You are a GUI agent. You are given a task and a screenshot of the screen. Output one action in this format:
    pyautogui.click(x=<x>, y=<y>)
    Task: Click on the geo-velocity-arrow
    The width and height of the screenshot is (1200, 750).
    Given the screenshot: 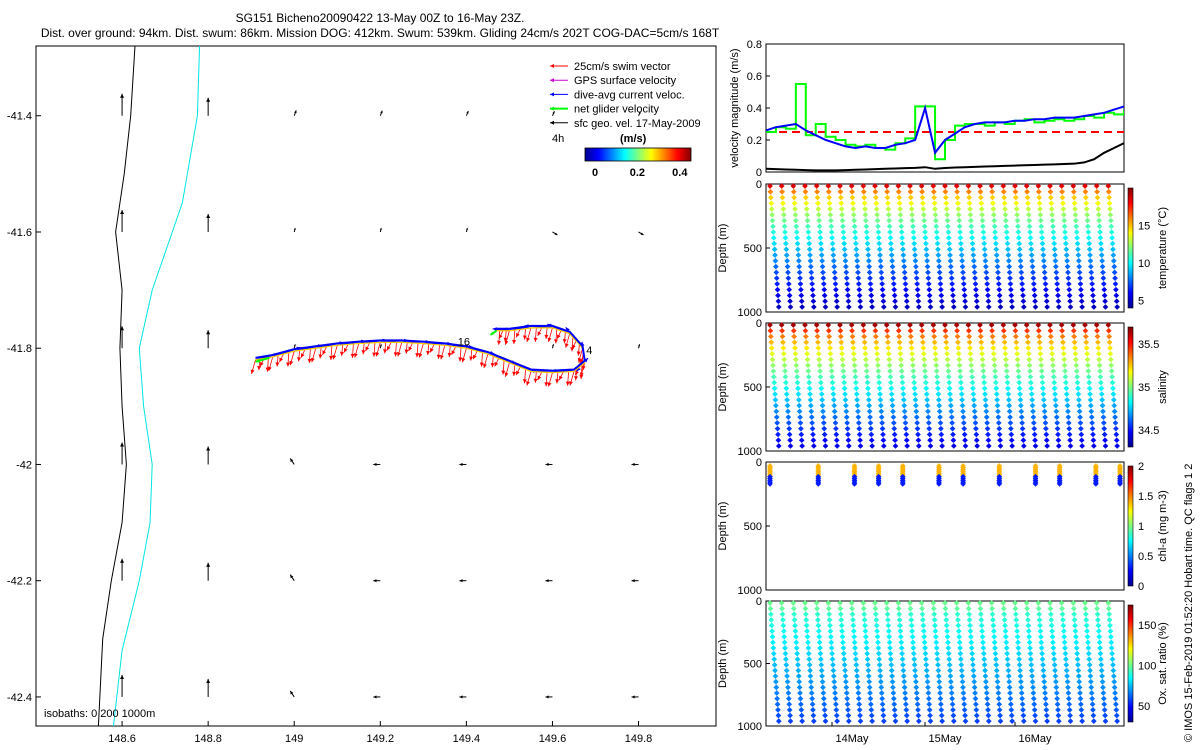 What is the action you would take?
    pyautogui.click(x=639, y=346)
    